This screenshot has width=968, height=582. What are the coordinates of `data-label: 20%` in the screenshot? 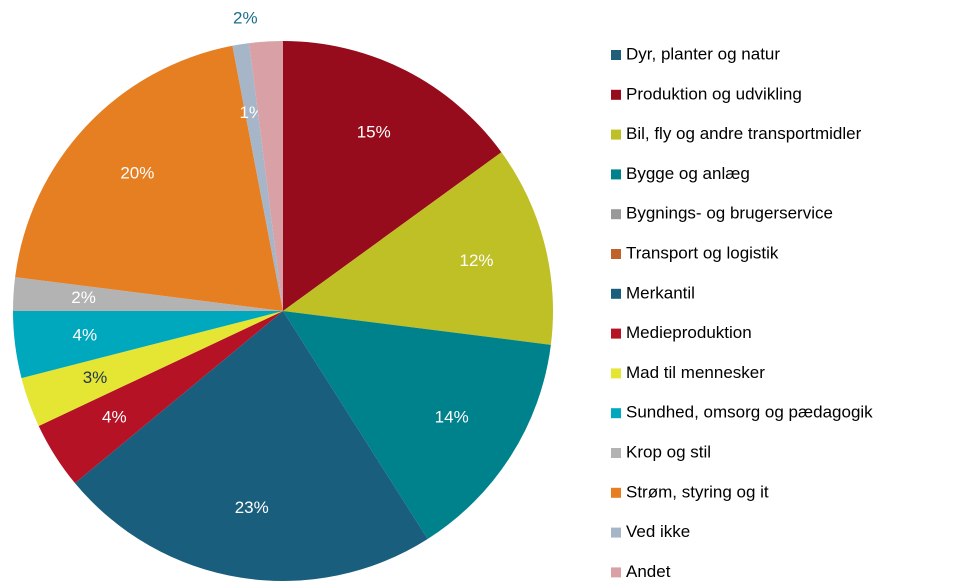 It's located at (137, 173).